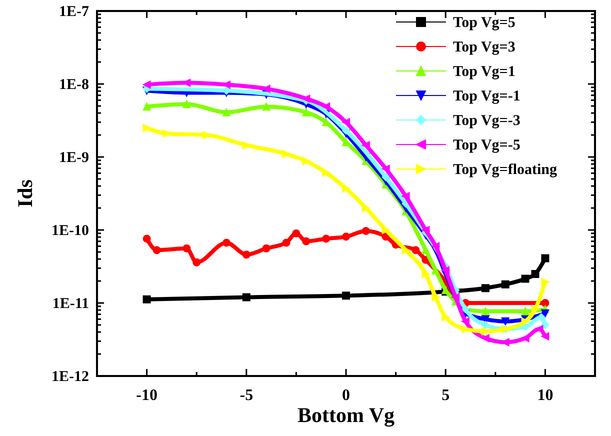 The width and height of the screenshot is (611, 436). Describe the element at coordinates (70, 377) in the screenshot. I see `y-tick-label: 1E-12` at that location.